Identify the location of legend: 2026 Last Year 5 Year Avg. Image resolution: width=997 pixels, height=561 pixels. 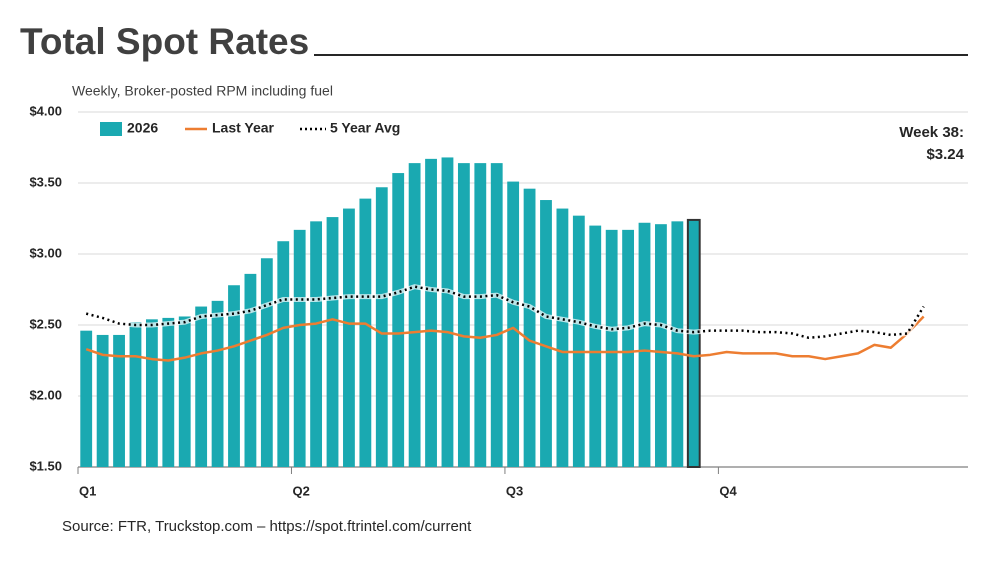
(250, 128).